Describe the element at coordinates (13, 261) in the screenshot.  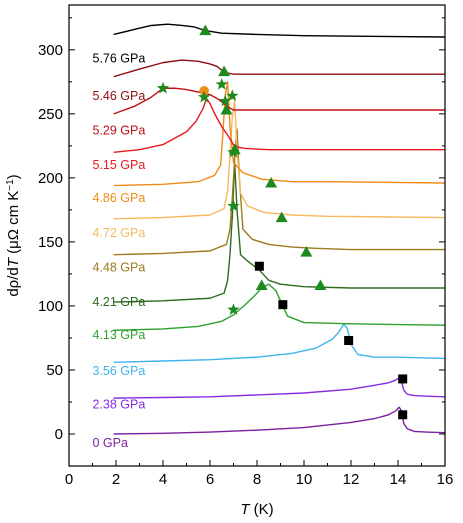
I see `y-axis-title-symbol: T` at that location.